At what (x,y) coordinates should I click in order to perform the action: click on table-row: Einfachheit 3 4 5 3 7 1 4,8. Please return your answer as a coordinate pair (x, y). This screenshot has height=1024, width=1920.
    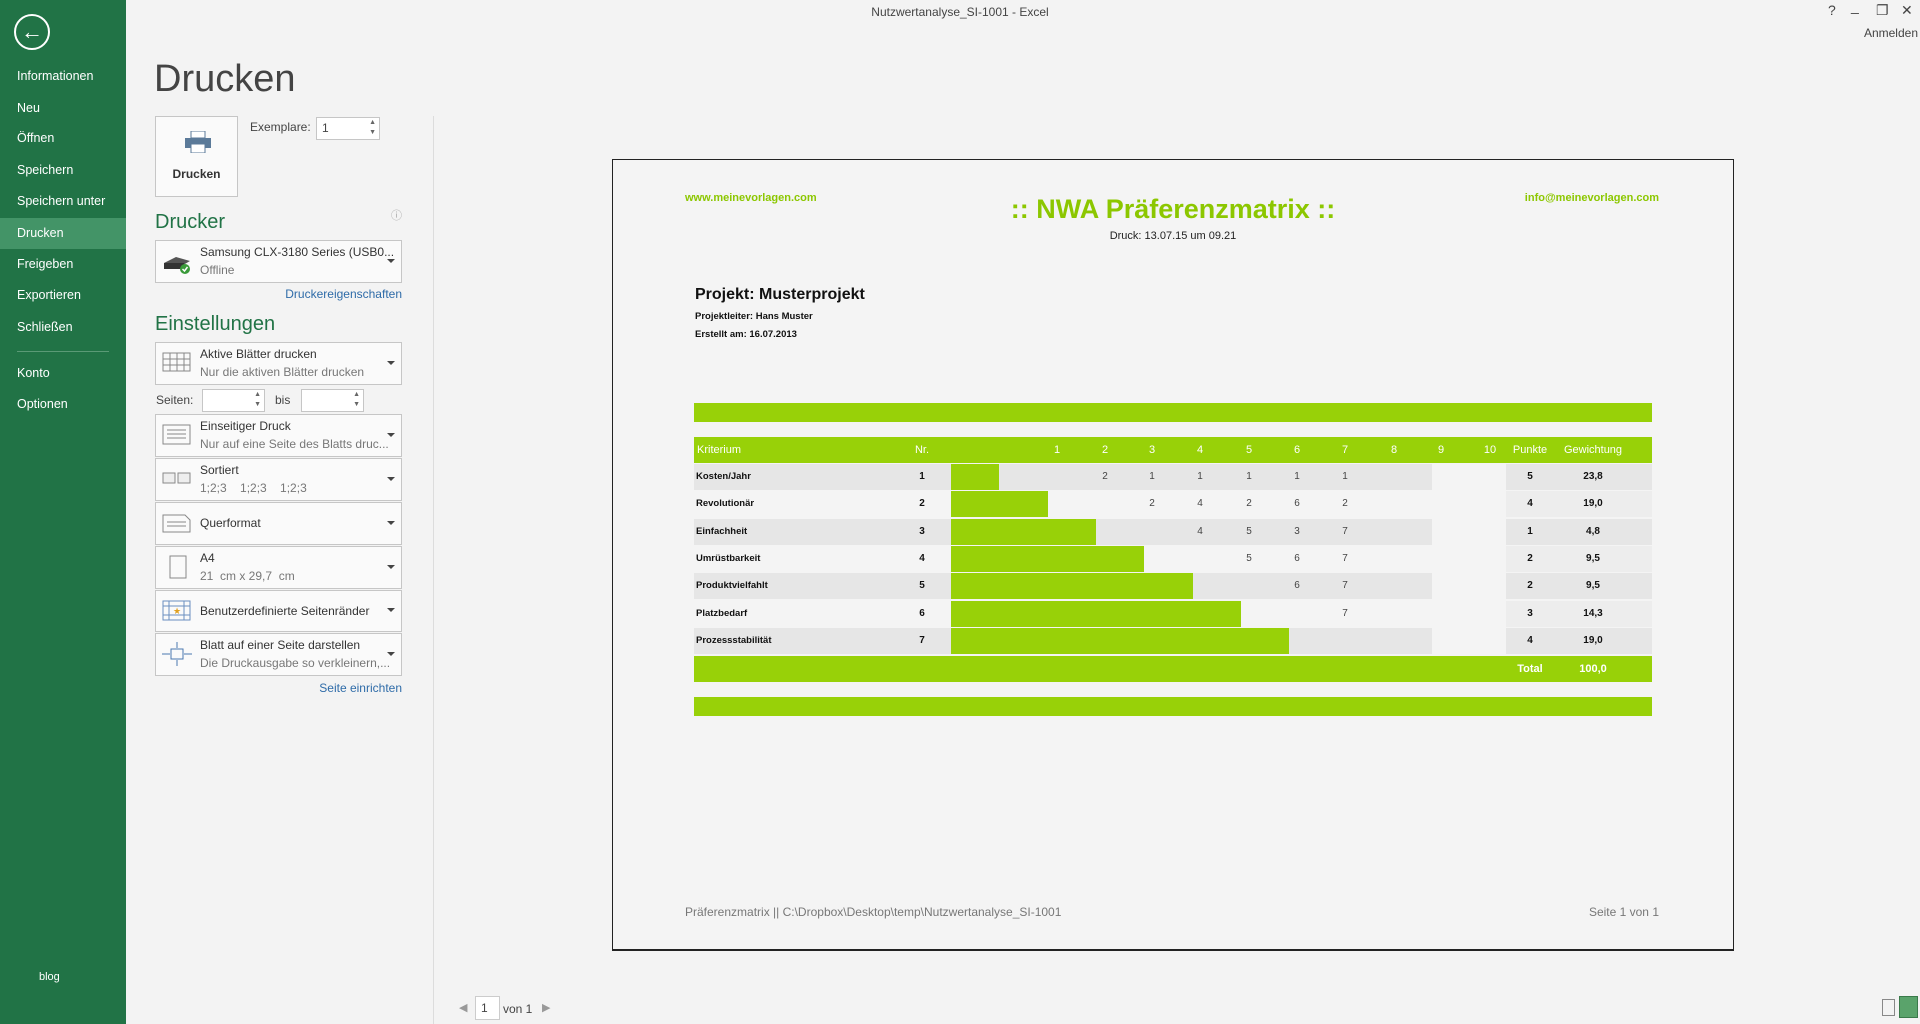
    Looking at the image, I should click on (1173, 531).